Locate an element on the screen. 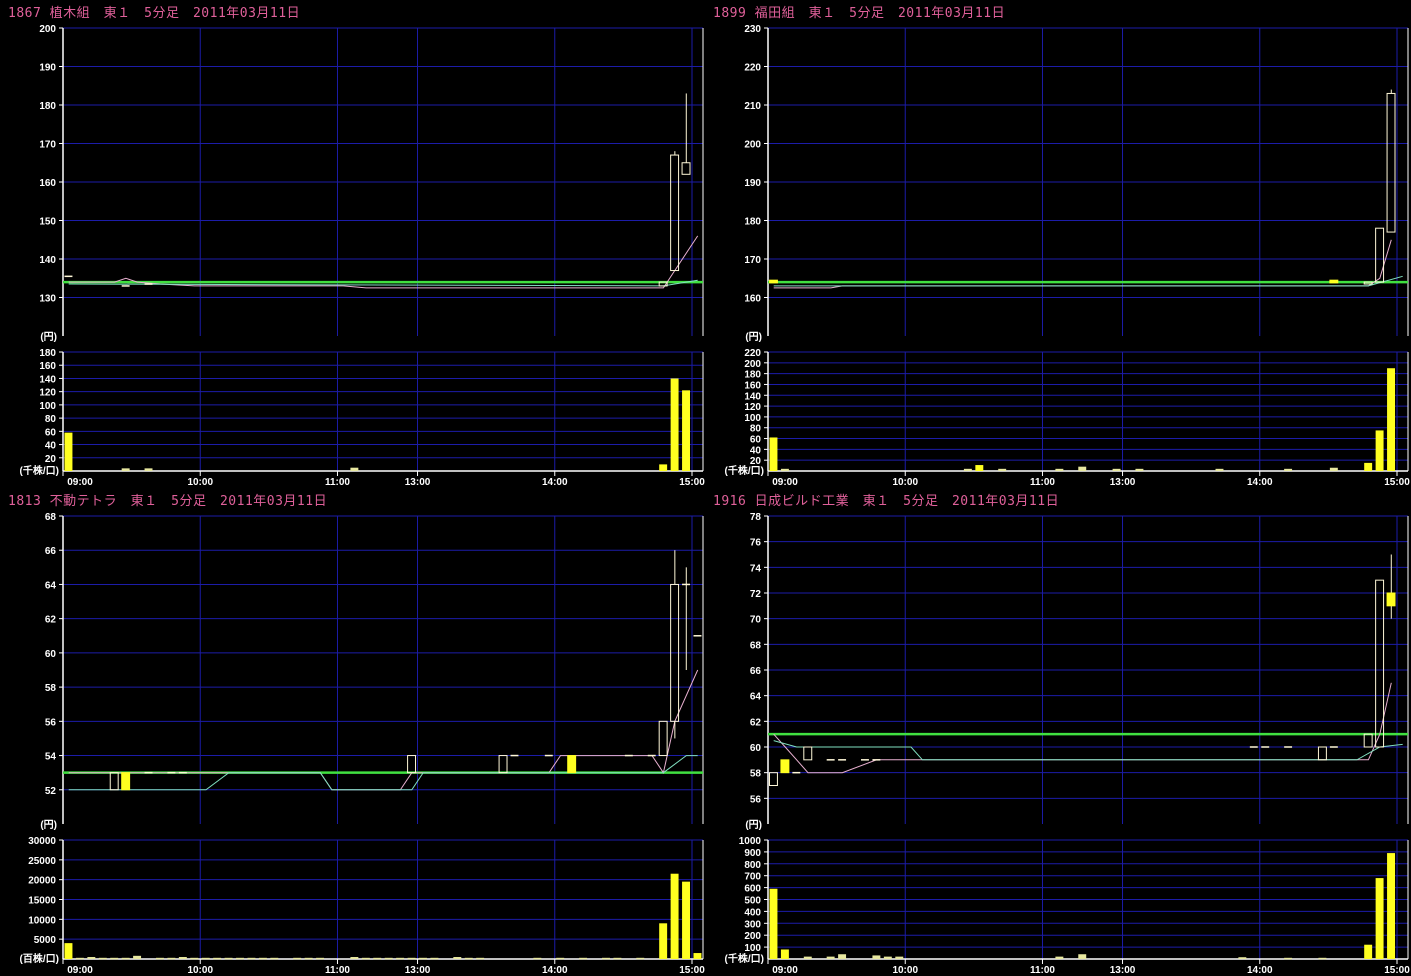  volume-tick-label: 900 is located at coordinates (752, 853).